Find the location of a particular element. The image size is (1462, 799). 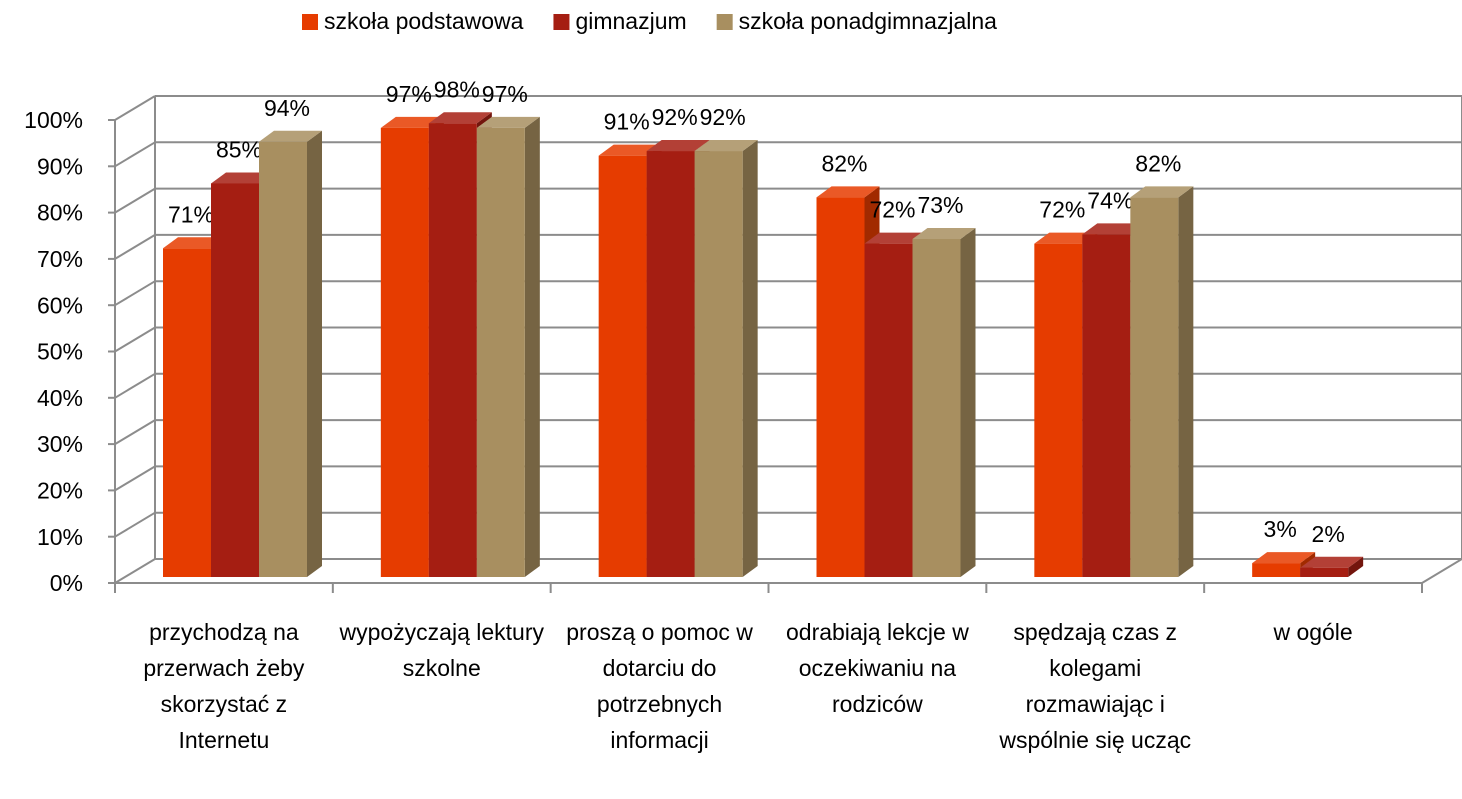

y-tick-label: 50% is located at coordinates (60, 352).